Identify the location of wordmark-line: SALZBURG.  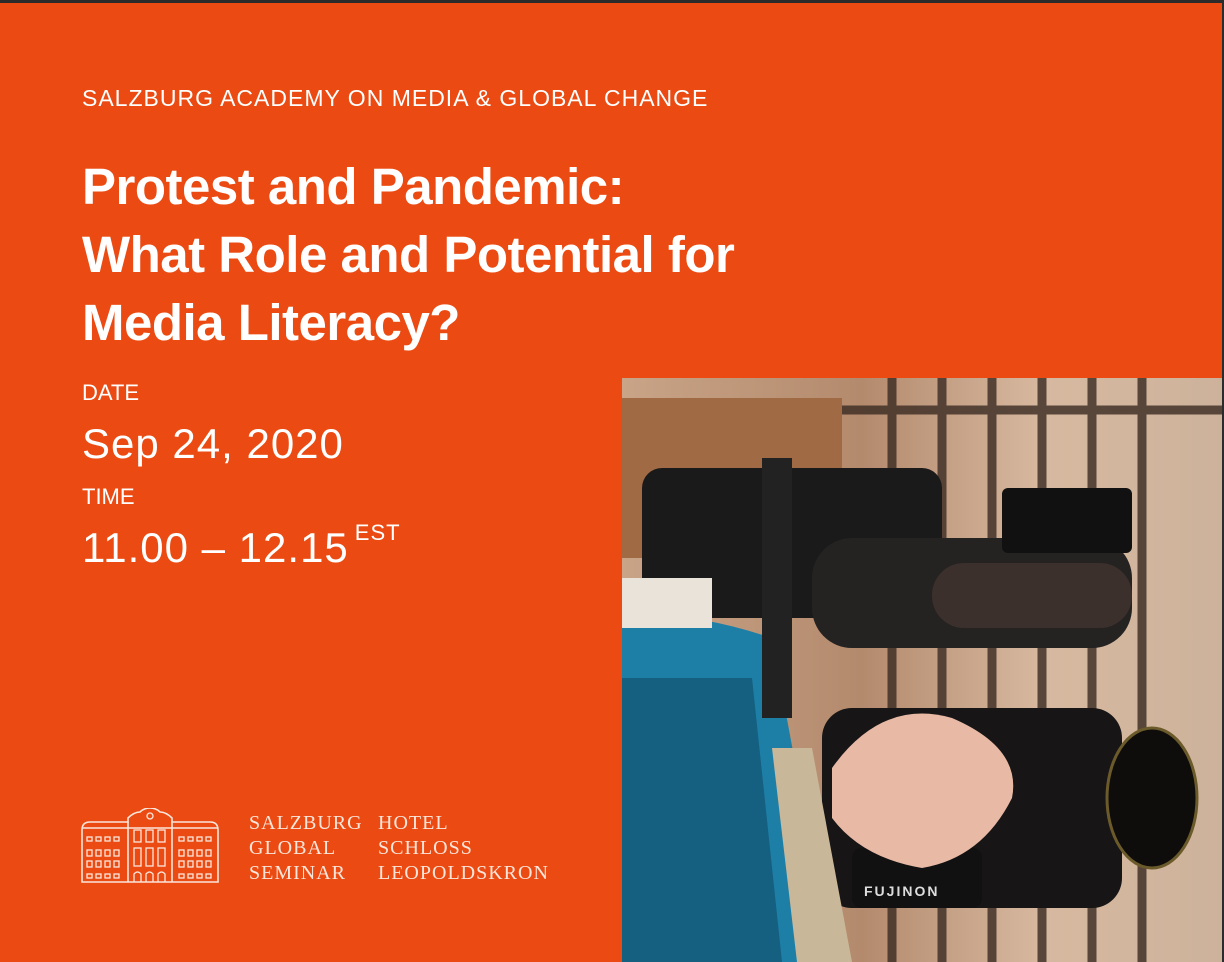
(306, 823).